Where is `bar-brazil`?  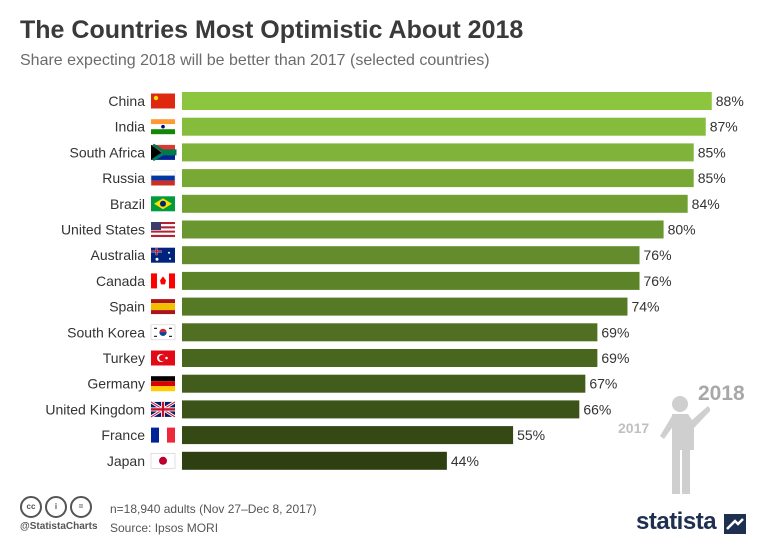 bar-brazil is located at coordinates (435, 203).